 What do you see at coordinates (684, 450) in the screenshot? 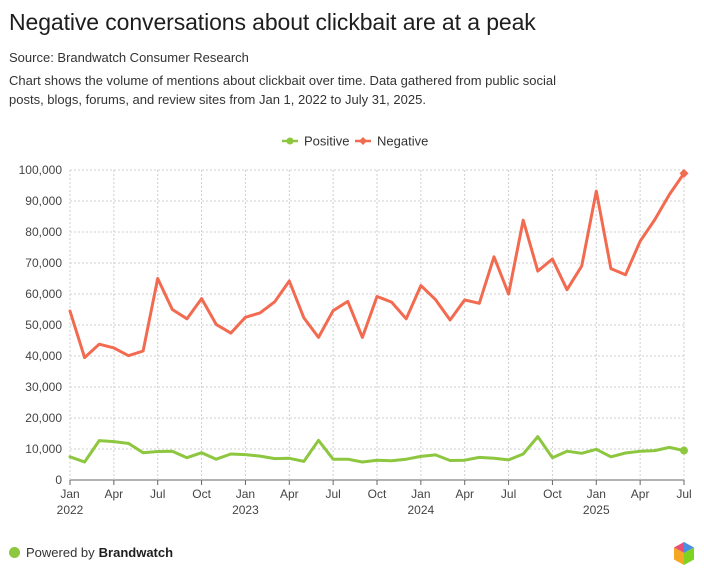
I see `positive-end-marker` at bounding box center [684, 450].